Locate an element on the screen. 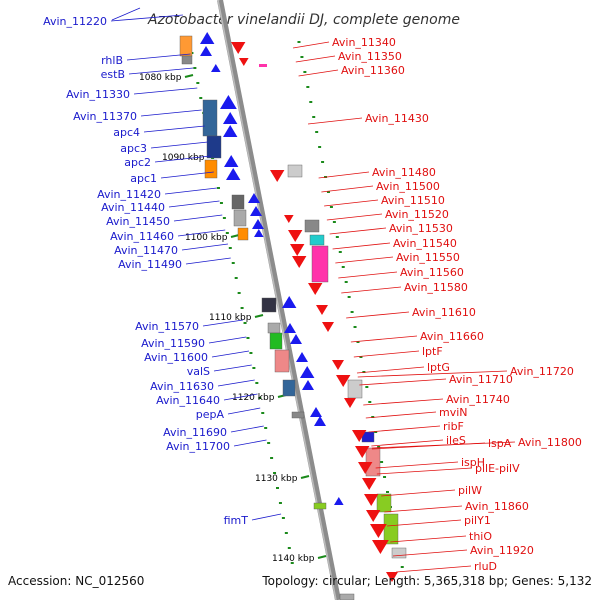 The width and height of the screenshot is (600, 600). forward-gene-label: Avin_11350 is located at coordinates (370, 56).